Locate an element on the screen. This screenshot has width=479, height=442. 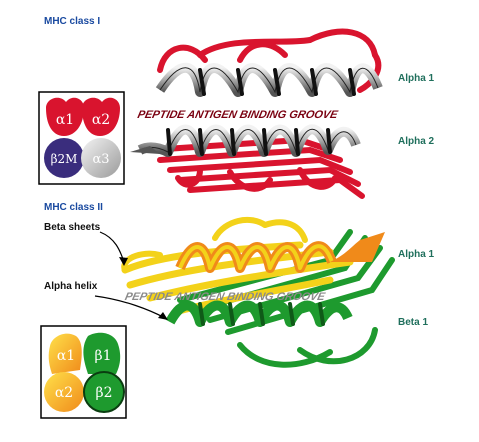
mhc2-domain-a2 is located at coordinates (64, 392).